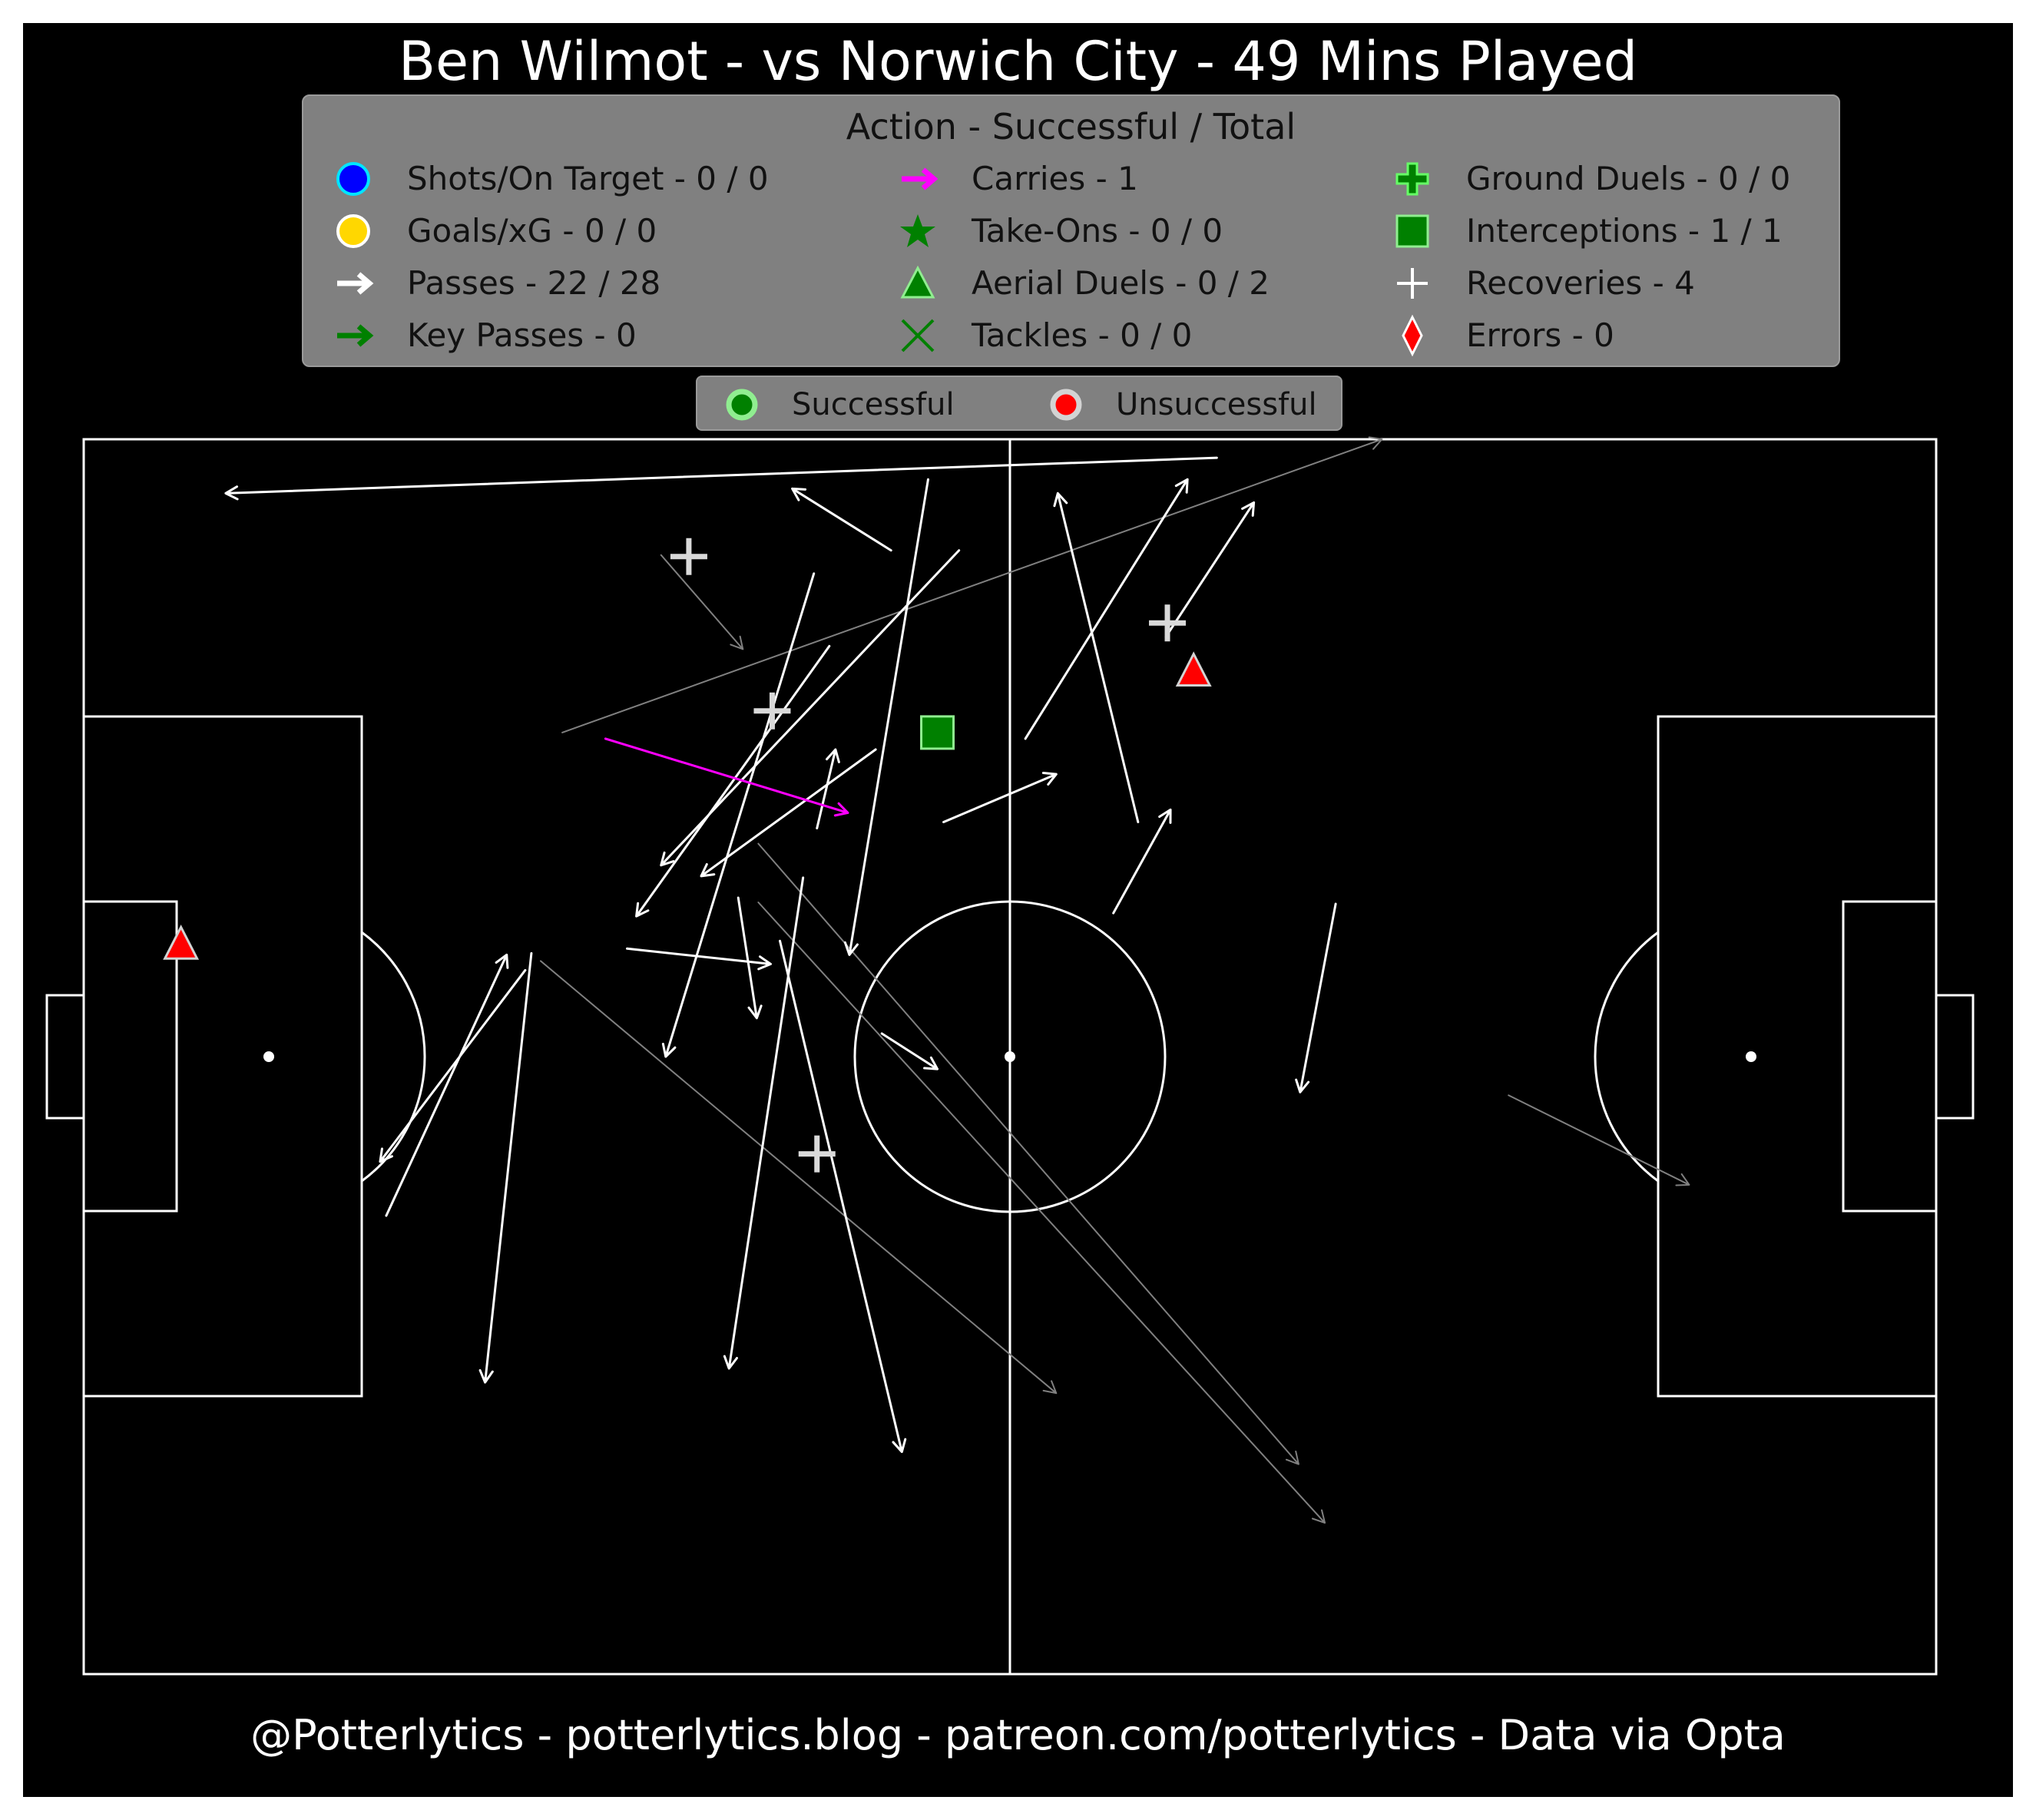 The height and width of the screenshot is (1820, 2036). Describe the element at coordinates (1019, 403) in the screenshot. I see `status-legend: Successful Unsuccessful` at that location.